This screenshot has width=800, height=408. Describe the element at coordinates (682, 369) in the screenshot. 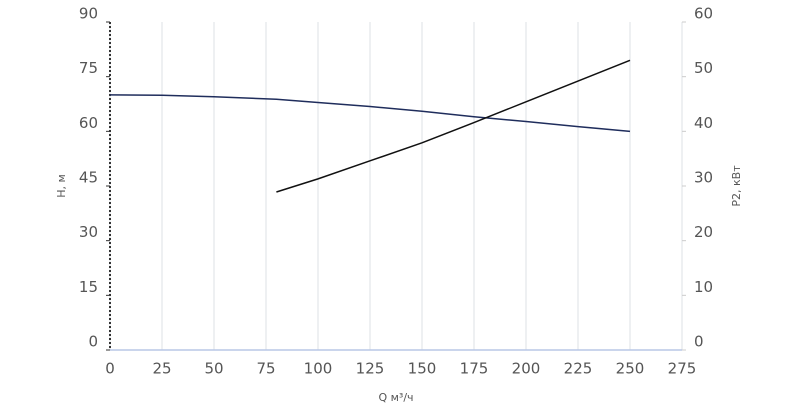

I see `x-tick-label: 275` at that location.